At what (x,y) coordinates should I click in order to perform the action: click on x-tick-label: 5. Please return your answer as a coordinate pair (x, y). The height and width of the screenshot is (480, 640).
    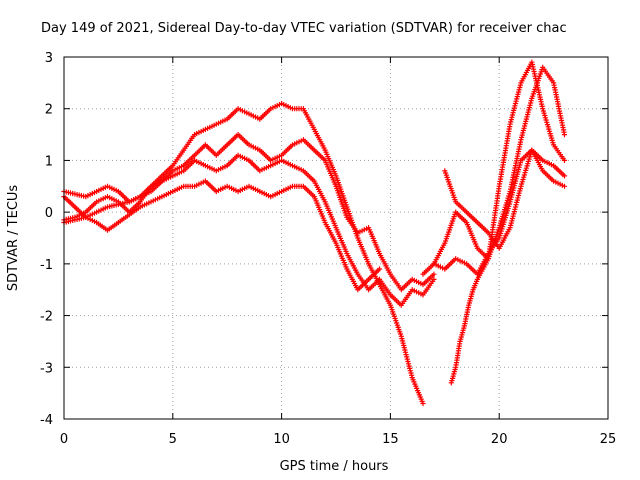
    Looking at the image, I should click on (173, 439).